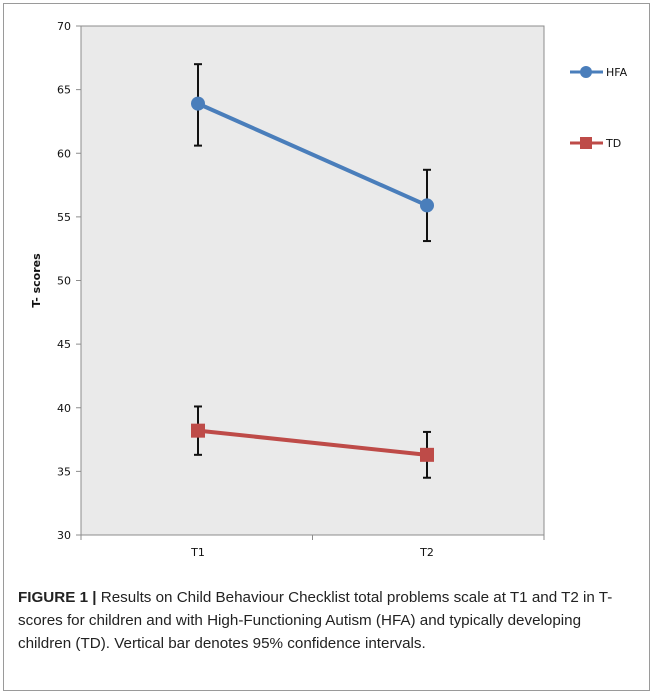 The width and height of the screenshot is (655, 697). I want to click on series-td, so click(312, 442).